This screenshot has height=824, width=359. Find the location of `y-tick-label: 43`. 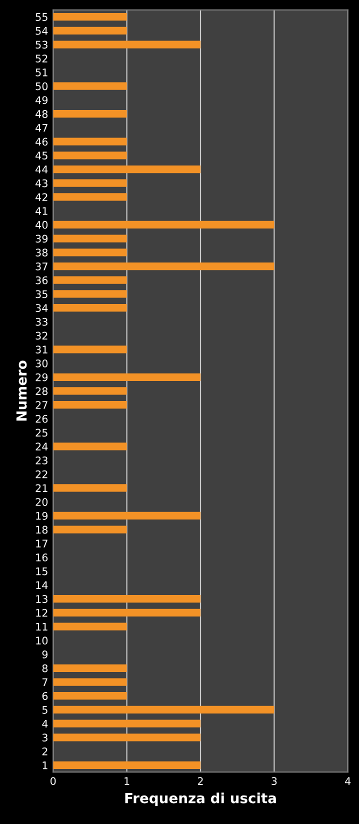

y-tick-label: 43 is located at coordinates (42, 183).